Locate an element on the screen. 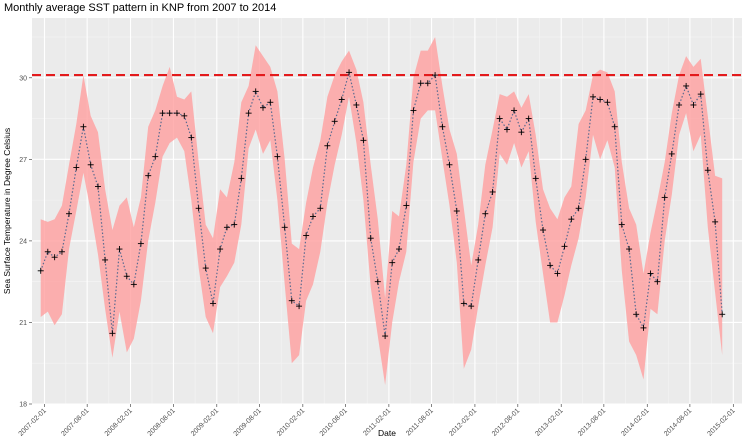 The height and width of the screenshot is (439, 746). x-tick-label: 2008-02-01 is located at coordinates (119, 422).